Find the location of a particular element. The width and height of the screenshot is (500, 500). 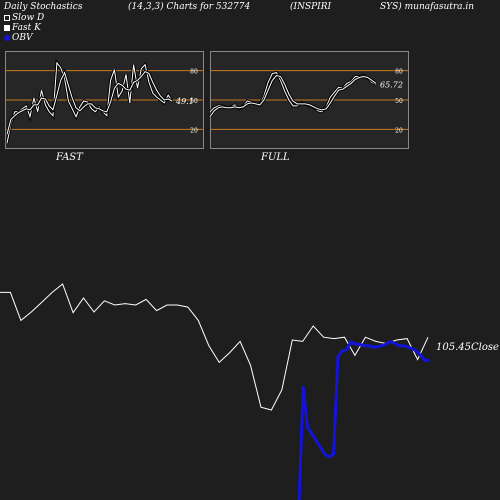

header-title: Daily Stochastics is located at coordinates (43, 7).